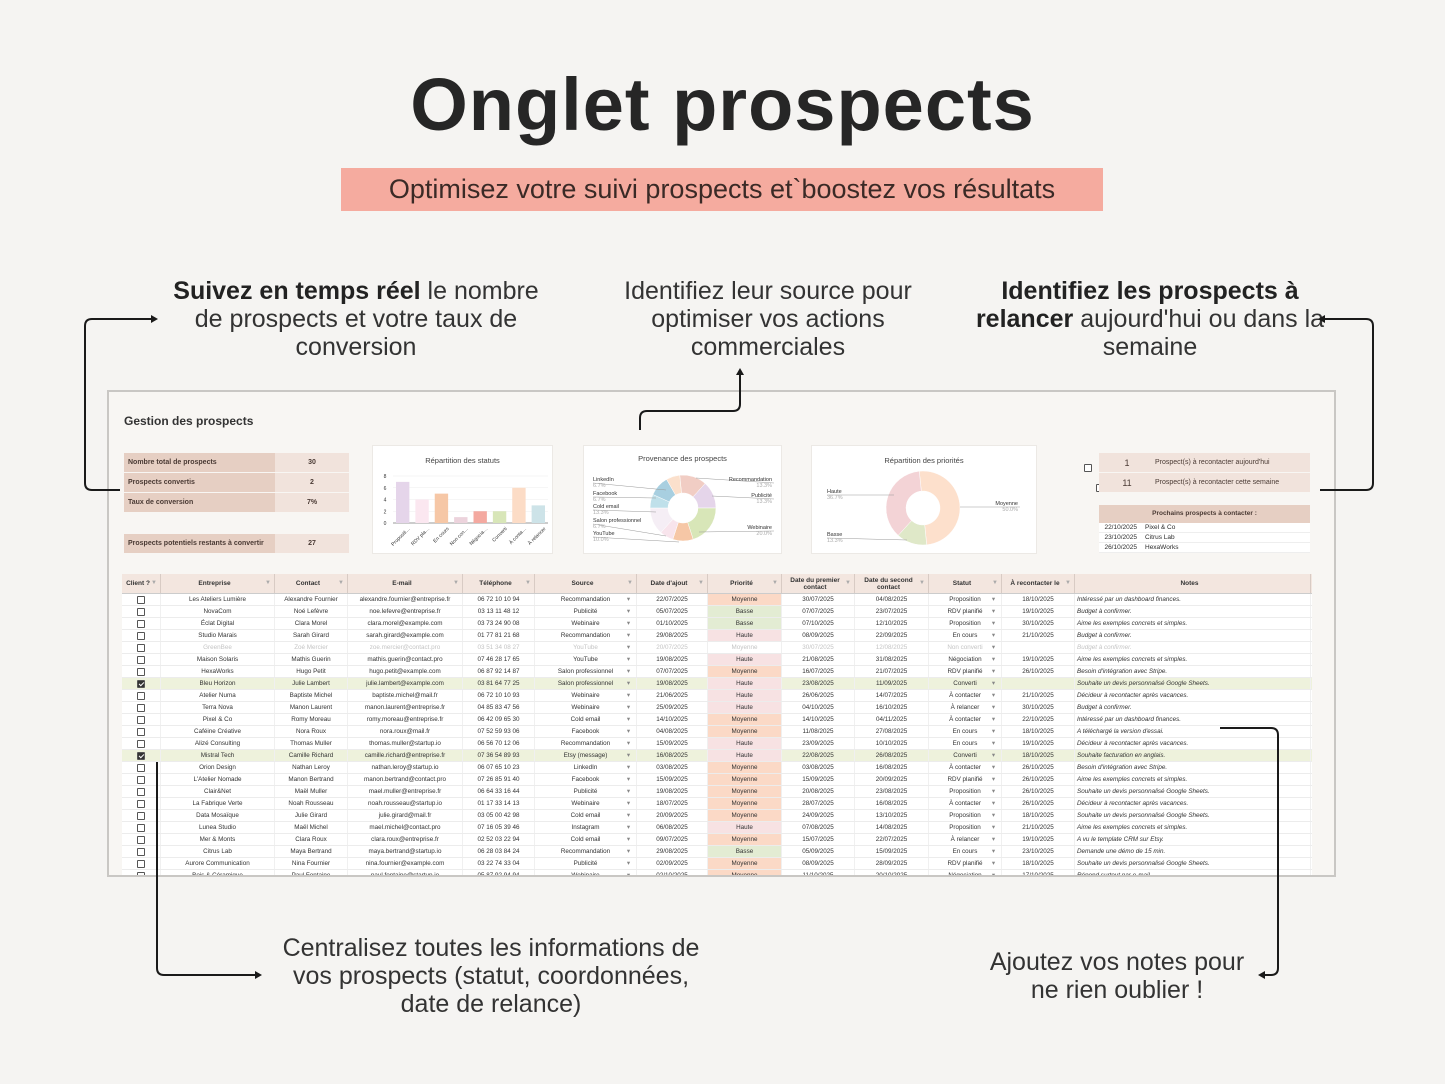 The width and height of the screenshot is (1445, 1084). Describe the element at coordinates (586, 659) in the screenshot. I see `table-cell: YouTube ▾` at that location.